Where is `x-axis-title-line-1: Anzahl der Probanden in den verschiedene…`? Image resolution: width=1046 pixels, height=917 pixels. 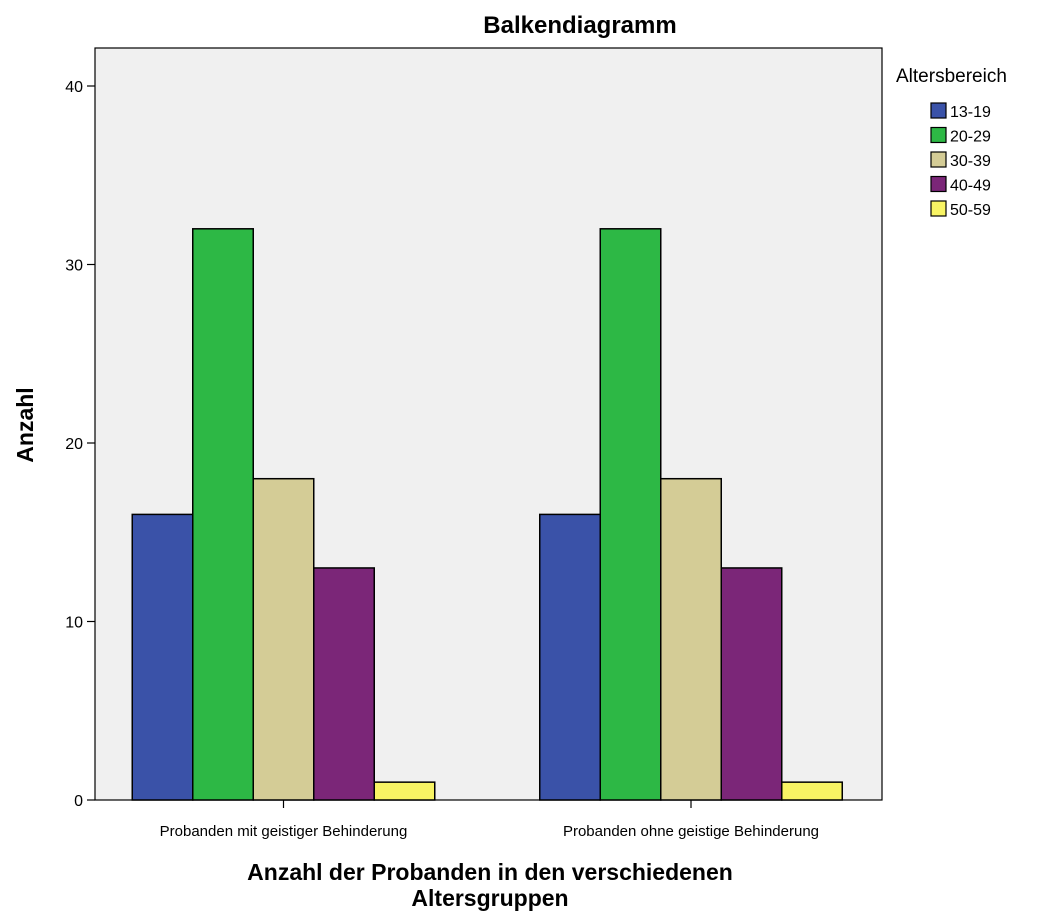
x-axis-title-line-1: Anzahl der Probanden in den verschiedene… is located at coordinates (490, 872).